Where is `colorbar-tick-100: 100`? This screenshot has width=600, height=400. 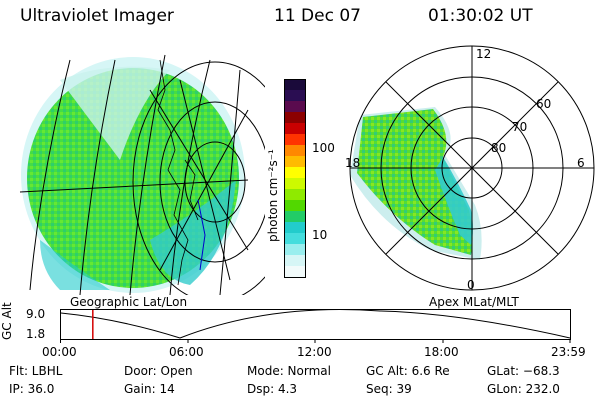
colorbar-tick-100: 100 is located at coordinates (323, 148).